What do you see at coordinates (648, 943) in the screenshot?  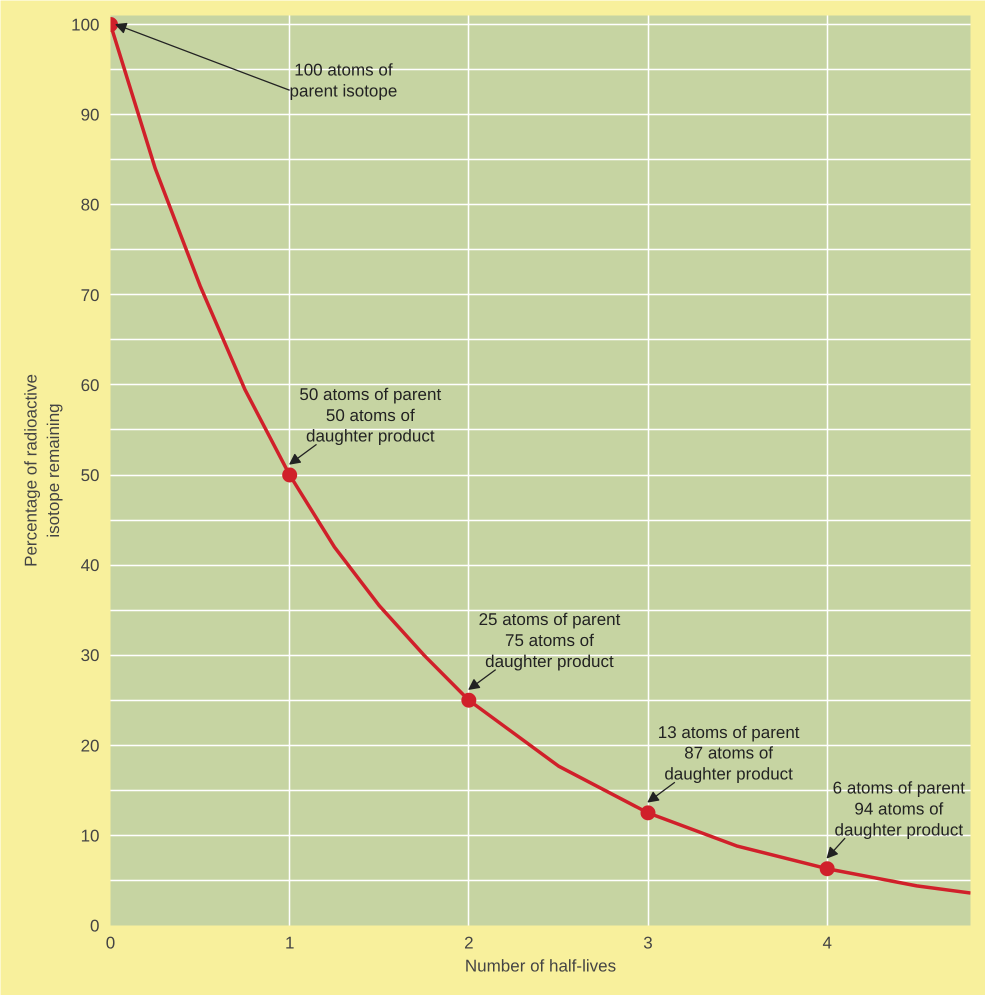 I see `x-tick-label: 3` at bounding box center [648, 943].